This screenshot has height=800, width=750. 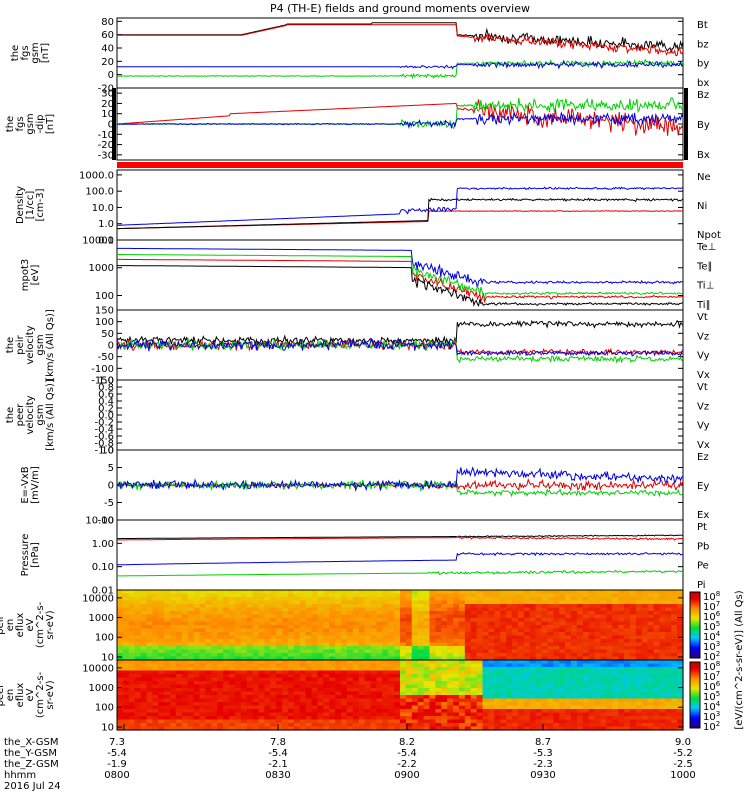 What do you see at coordinates (701, 585) in the screenshot?
I see `legend-entry: Pi` at bounding box center [701, 585].